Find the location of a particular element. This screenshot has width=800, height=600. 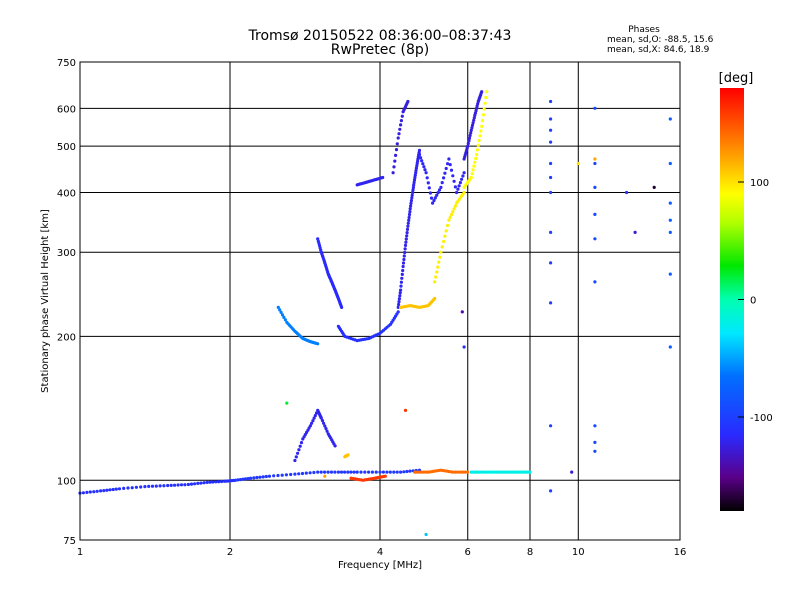

y-tick-label: 200 is located at coordinates (66, 337).